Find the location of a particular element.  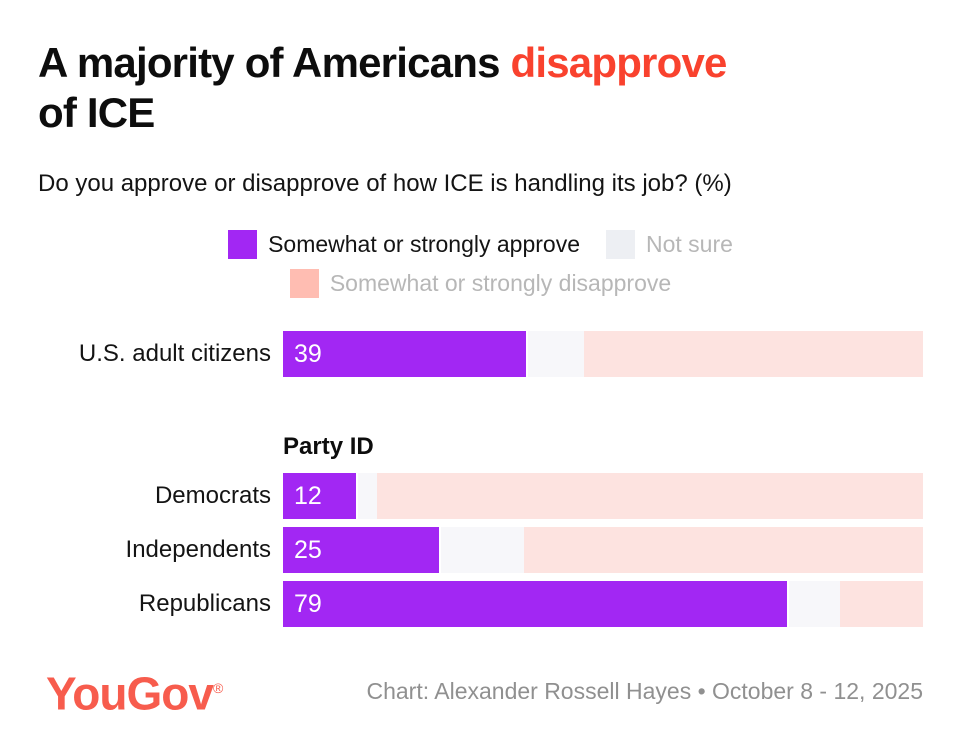

bar-value-label: 12 is located at coordinates (308, 495).